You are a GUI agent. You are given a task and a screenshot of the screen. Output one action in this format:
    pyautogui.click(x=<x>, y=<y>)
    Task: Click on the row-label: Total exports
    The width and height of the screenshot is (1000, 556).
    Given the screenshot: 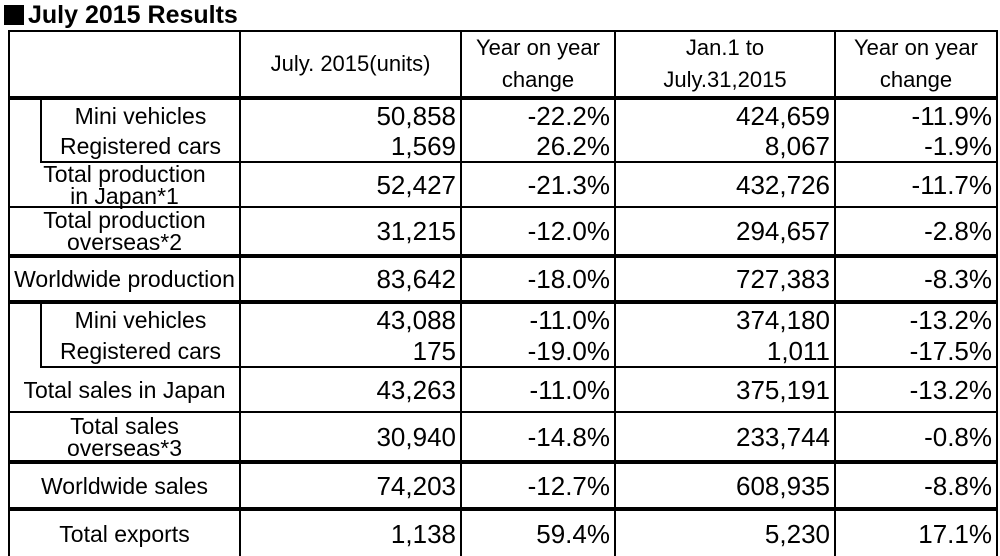 What is the action you would take?
    pyautogui.click(x=124, y=533)
    